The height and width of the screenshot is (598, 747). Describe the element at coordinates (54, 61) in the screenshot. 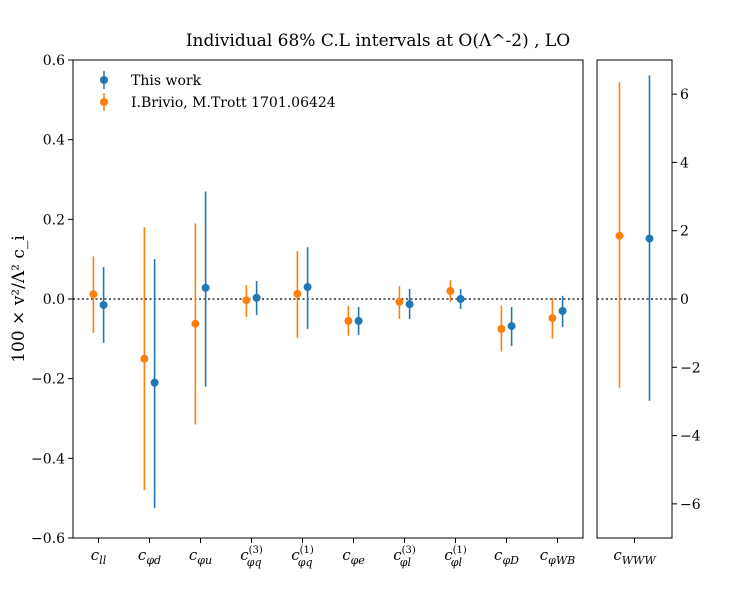

I see `main-ytick-label: 0.6` at that location.